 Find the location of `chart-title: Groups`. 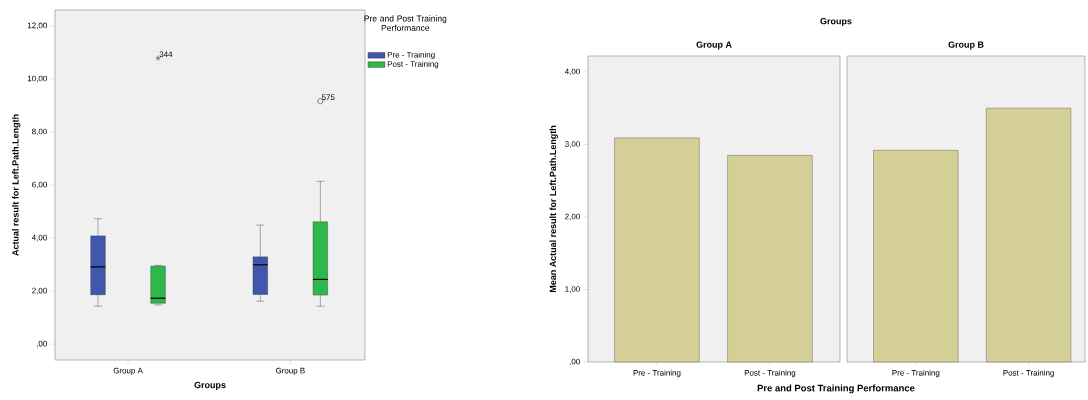

chart-title: Groups is located at coordinates (836, 22).